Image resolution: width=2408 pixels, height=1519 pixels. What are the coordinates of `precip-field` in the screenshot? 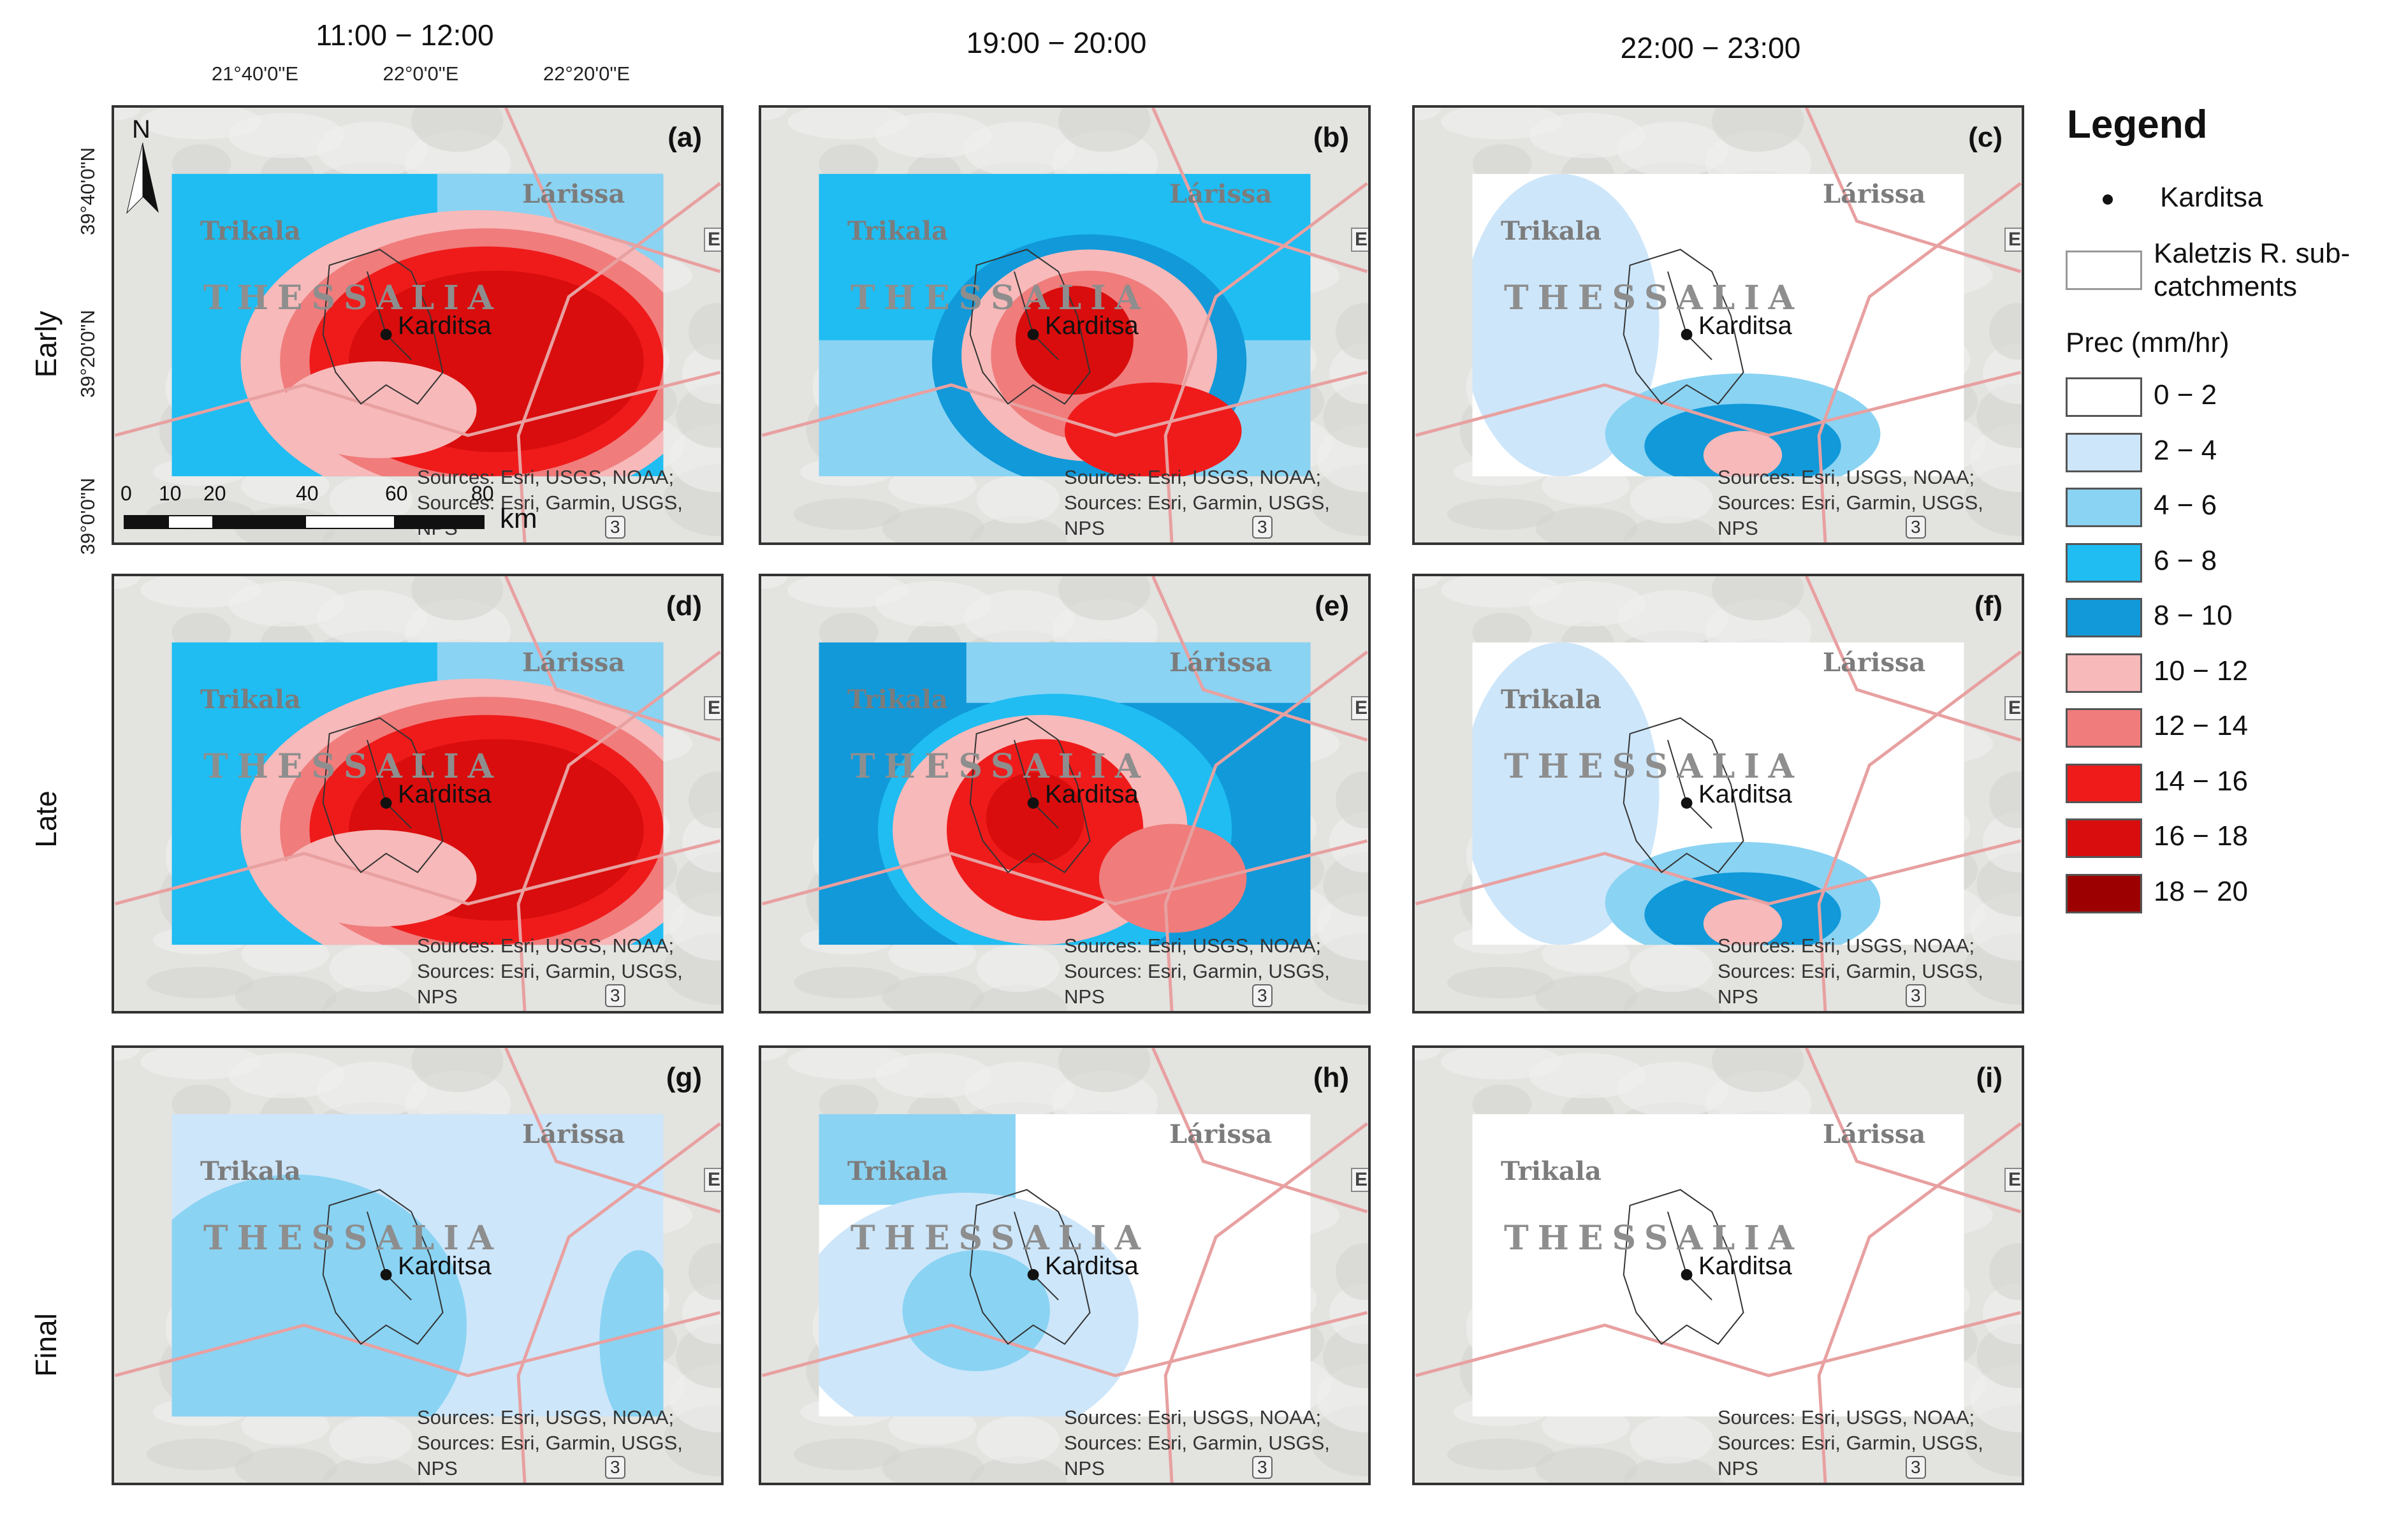 It's located at (1718, 793).